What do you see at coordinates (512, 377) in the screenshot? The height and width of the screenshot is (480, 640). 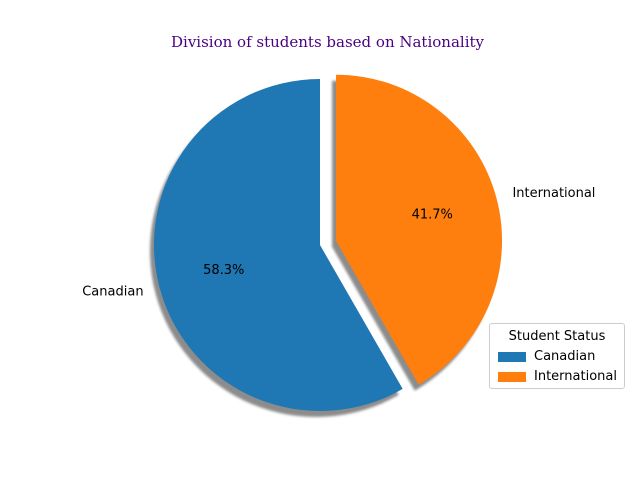 I see `legend-swatch-international` at bounding box center [512, 377].